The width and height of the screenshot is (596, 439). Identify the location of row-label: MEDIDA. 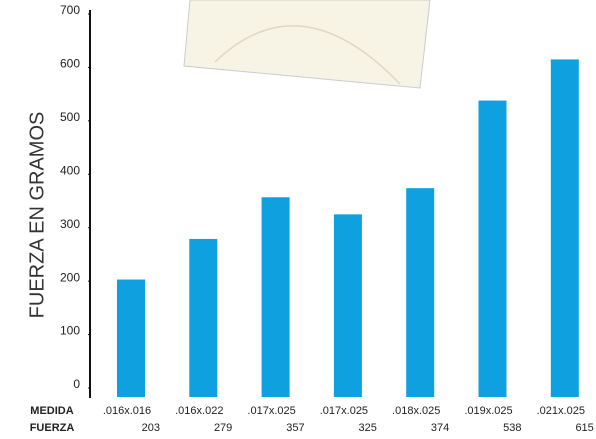
(51, 411).